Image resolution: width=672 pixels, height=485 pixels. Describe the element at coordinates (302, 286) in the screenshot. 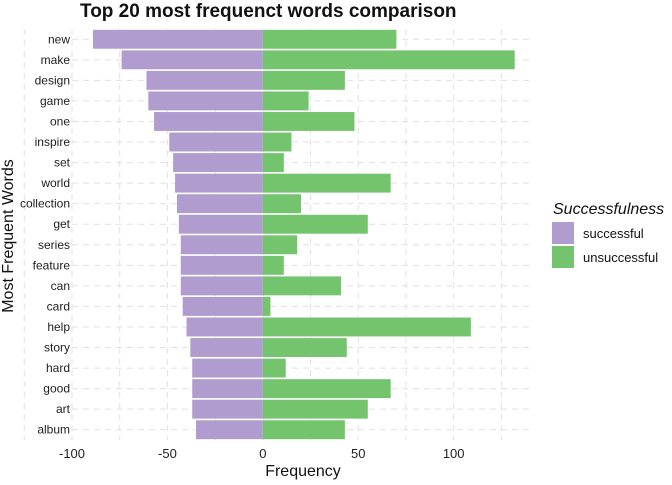

I see `bar-unsuccessful-can` at that location.